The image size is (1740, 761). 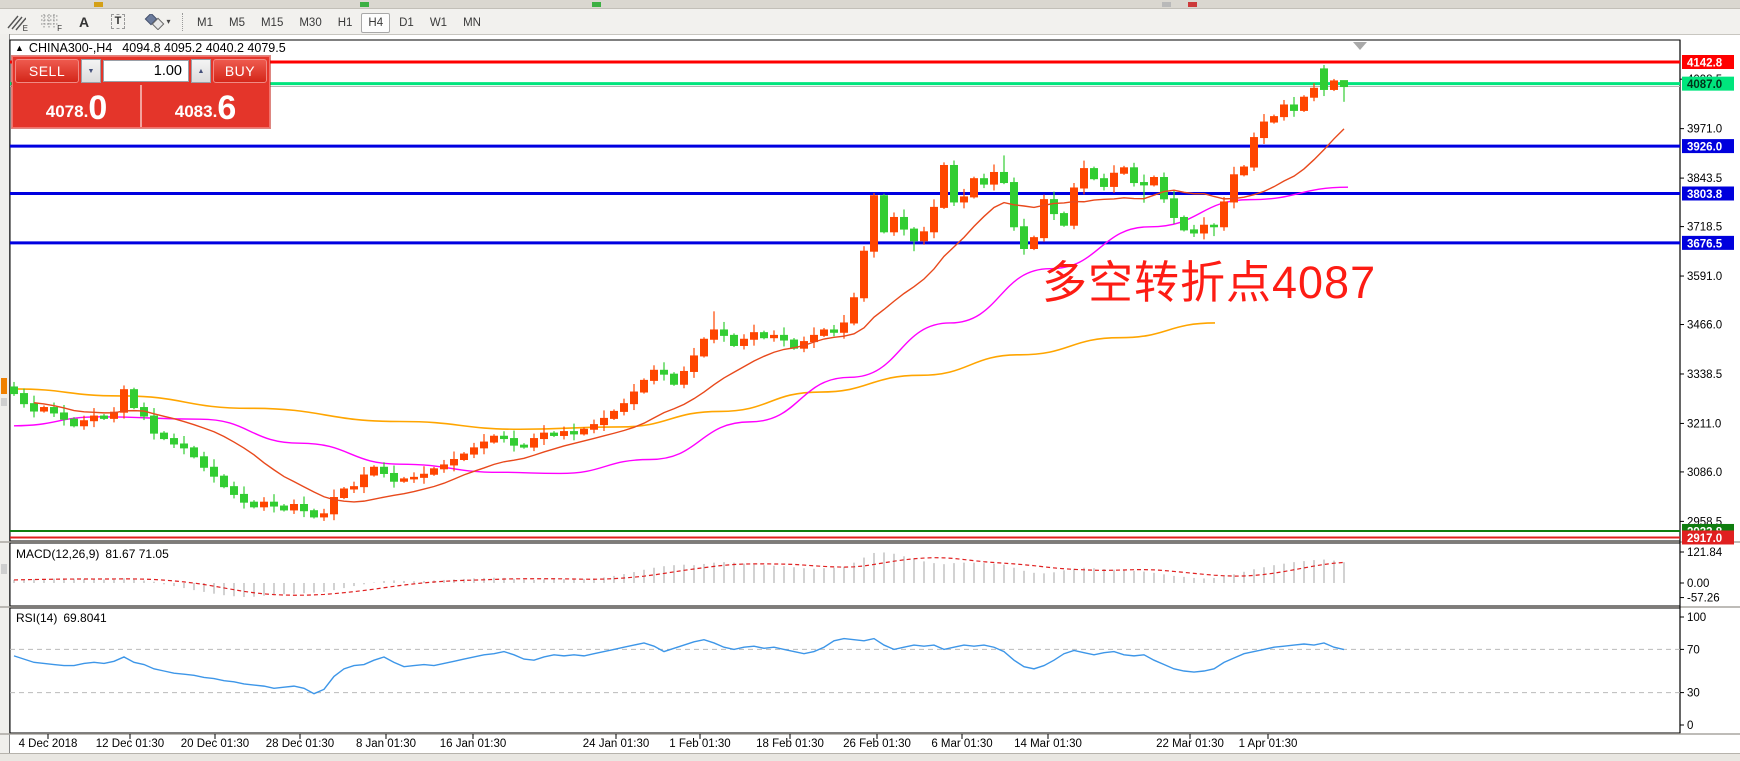 What do you see at coordinates (699, 744) in the screenshot?
I see `time-axis-label: 1 Feb 01:30` at bounding box center [699, 744].